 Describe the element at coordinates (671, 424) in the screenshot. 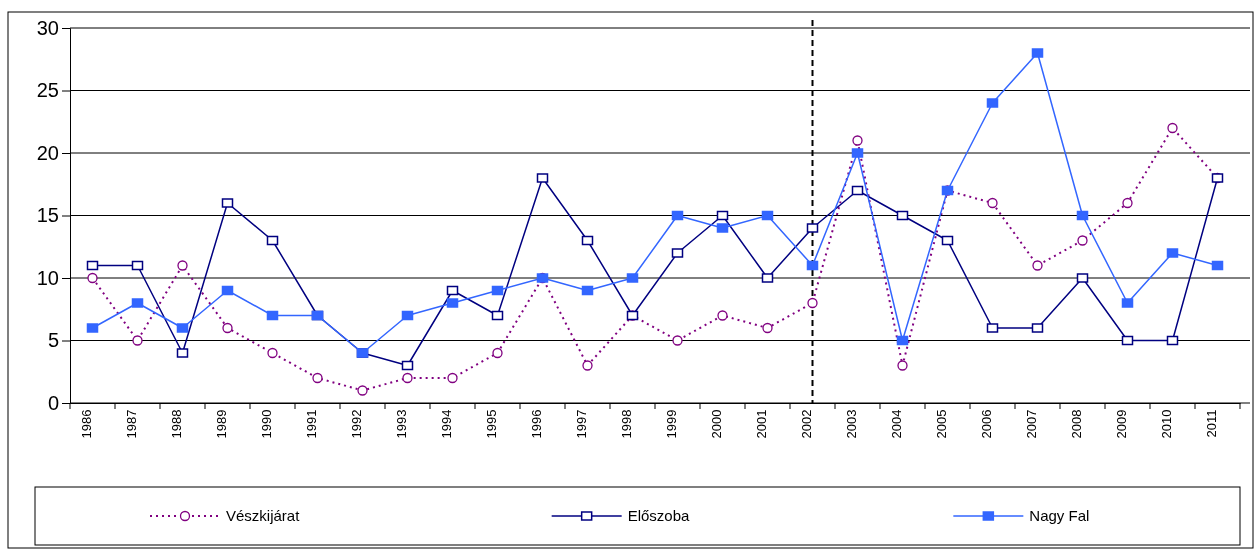

I see `x-tick-label: 1999` at that location.